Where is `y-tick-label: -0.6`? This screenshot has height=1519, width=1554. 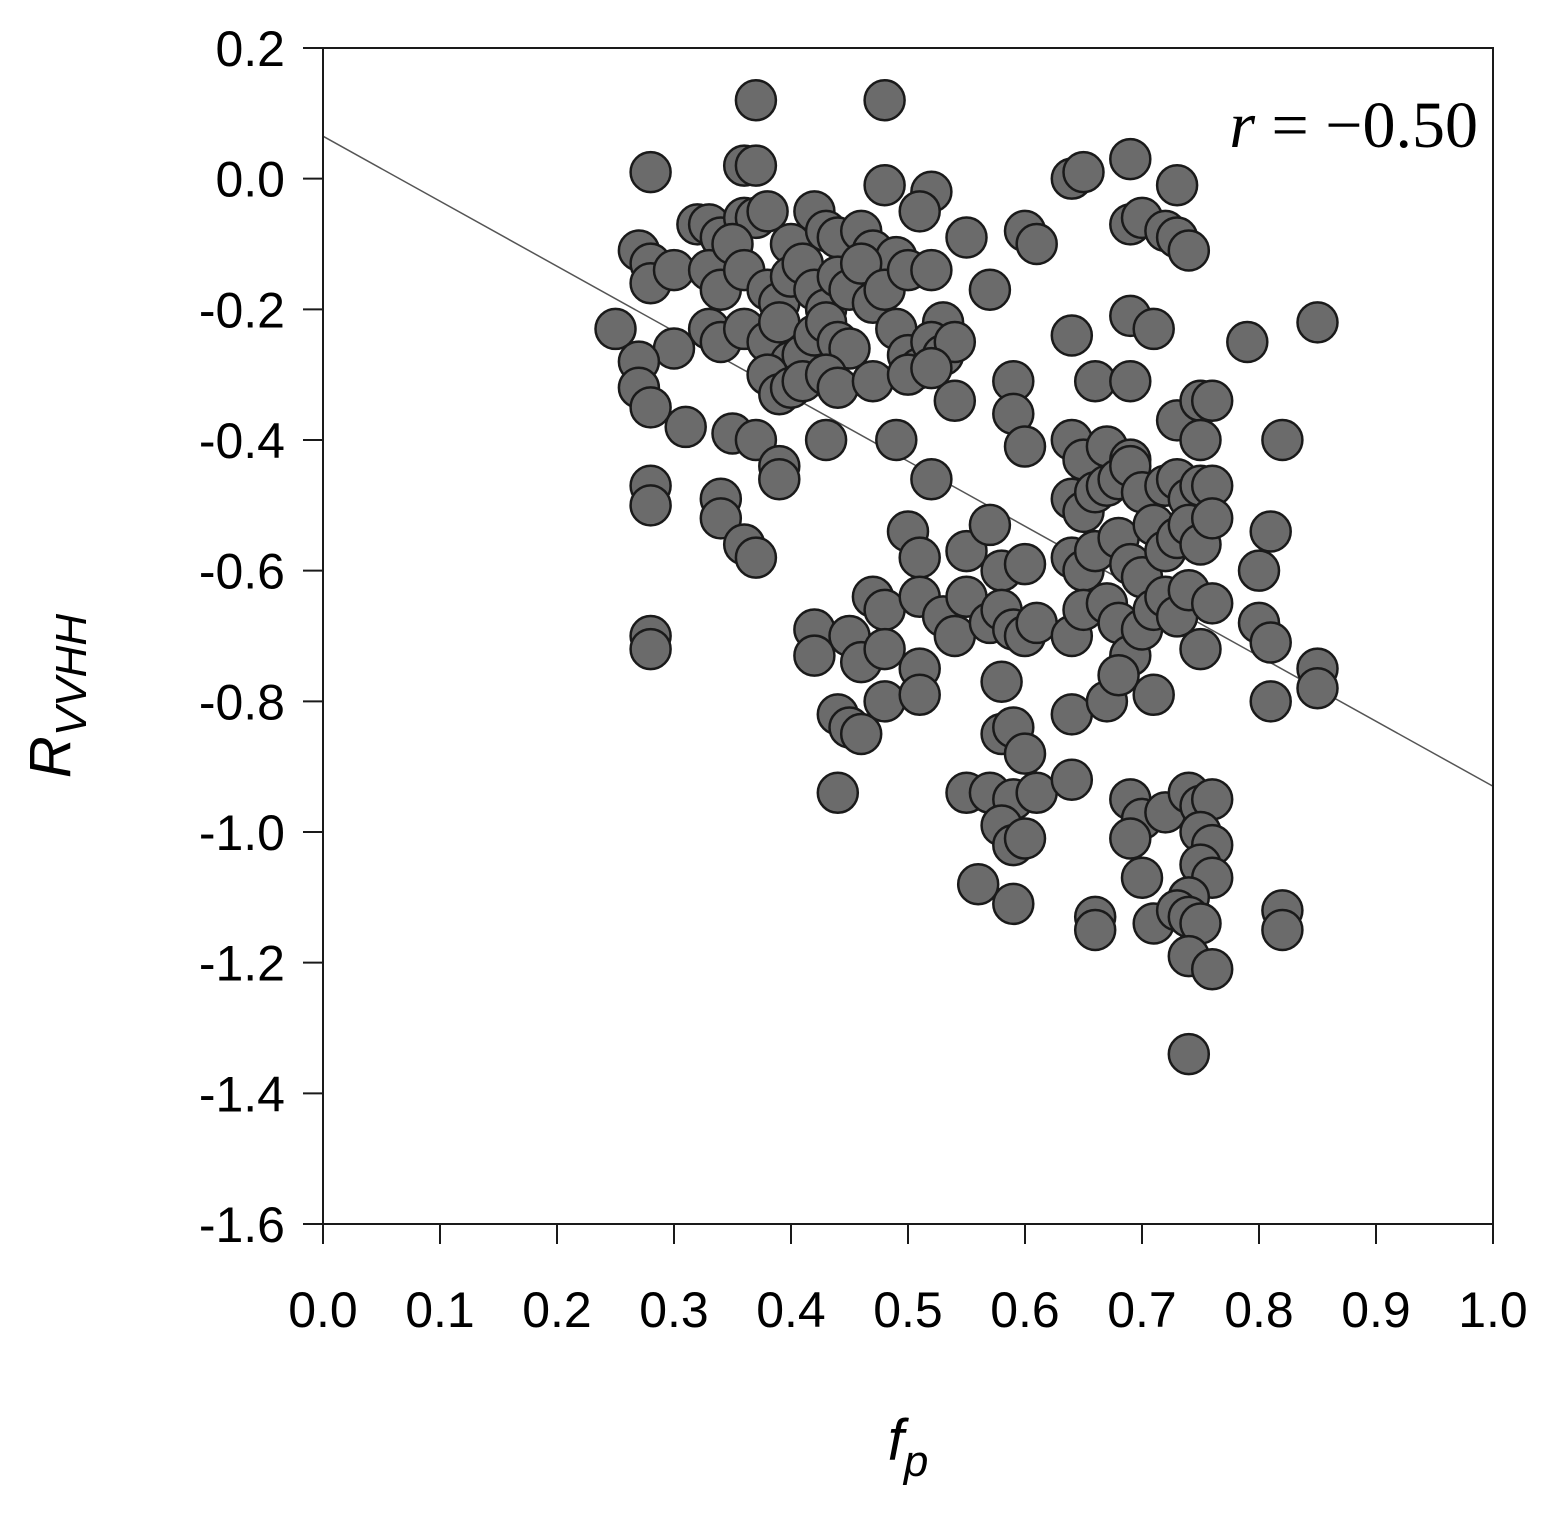 y-tick-label: -0.6 is located at coordinates (242, 572).